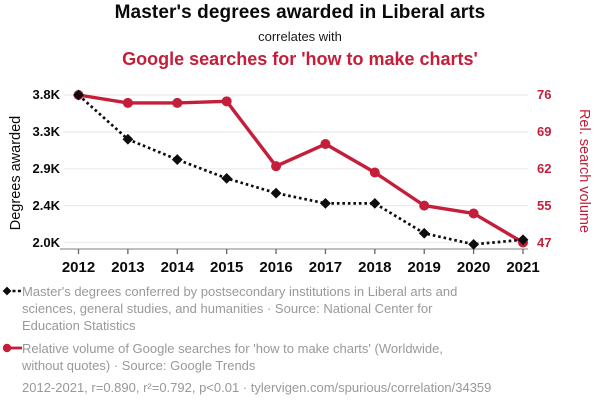 This screenshot has width=600, height=408. Describe the element at coordinates (46, 94) in the screenshot. I see `left-axis-tick-label: 3.8K` at that location.